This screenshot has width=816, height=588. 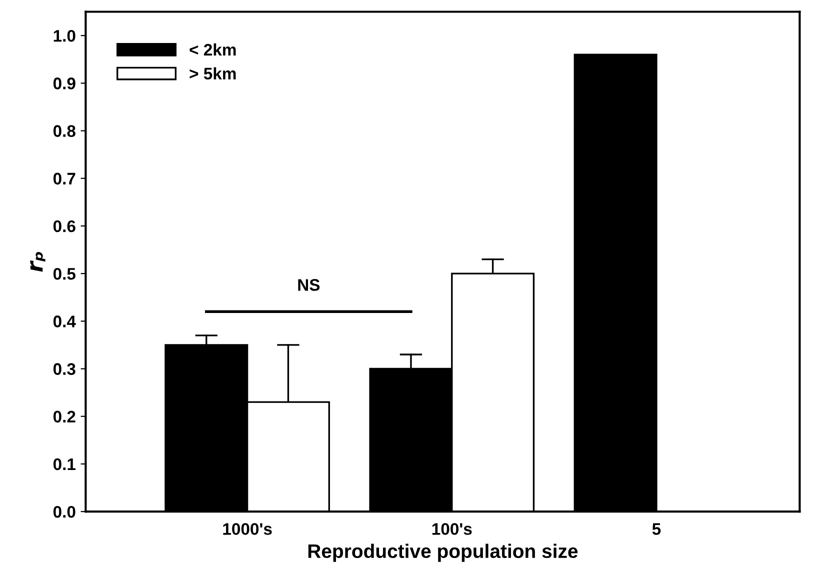 I want to click on y-tick-label: 0.6, so click(x=64, y=226).